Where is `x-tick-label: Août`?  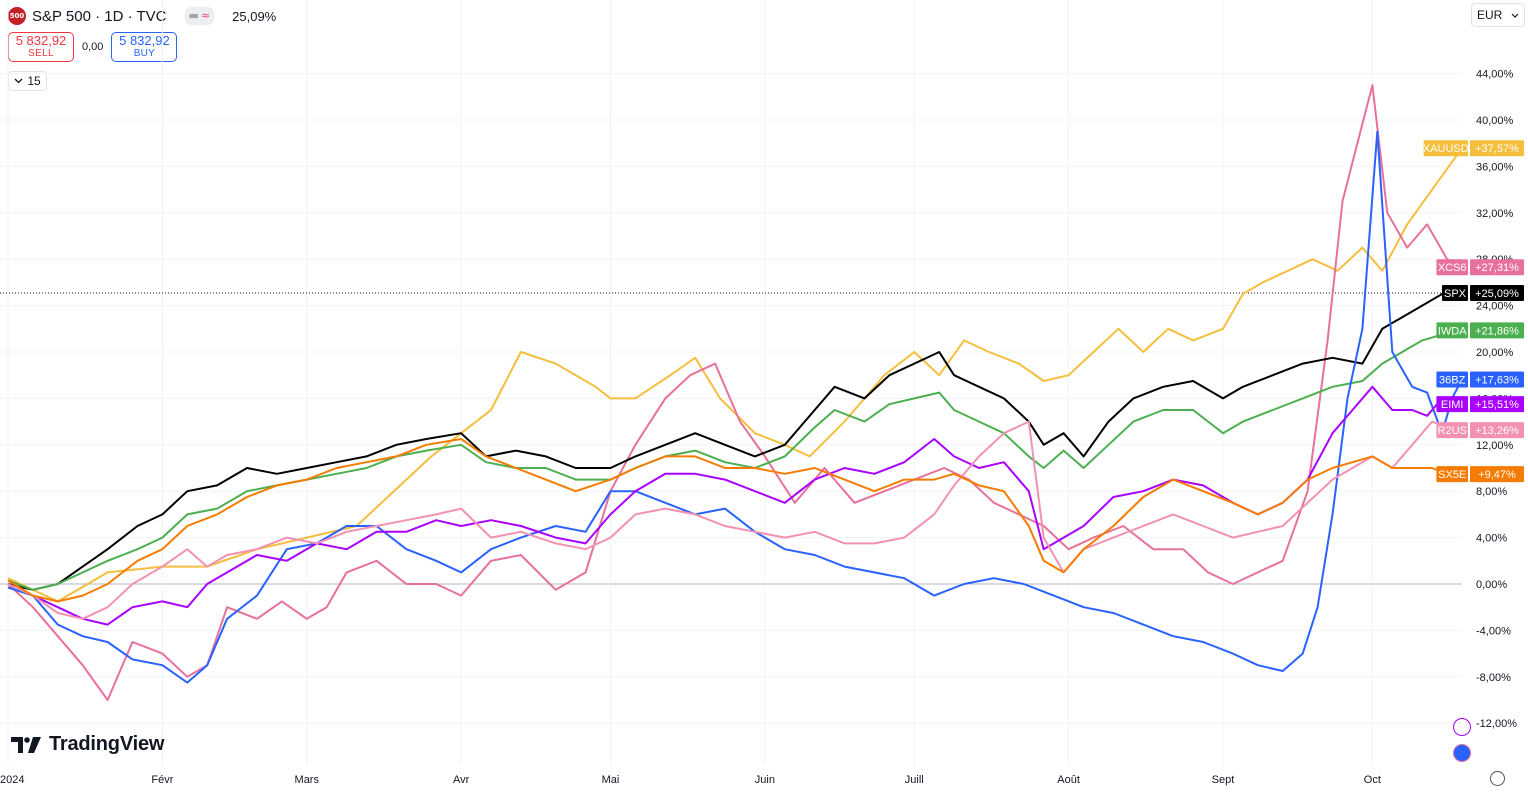
x-tick-label: Août is located at coordinates (1068, 780).